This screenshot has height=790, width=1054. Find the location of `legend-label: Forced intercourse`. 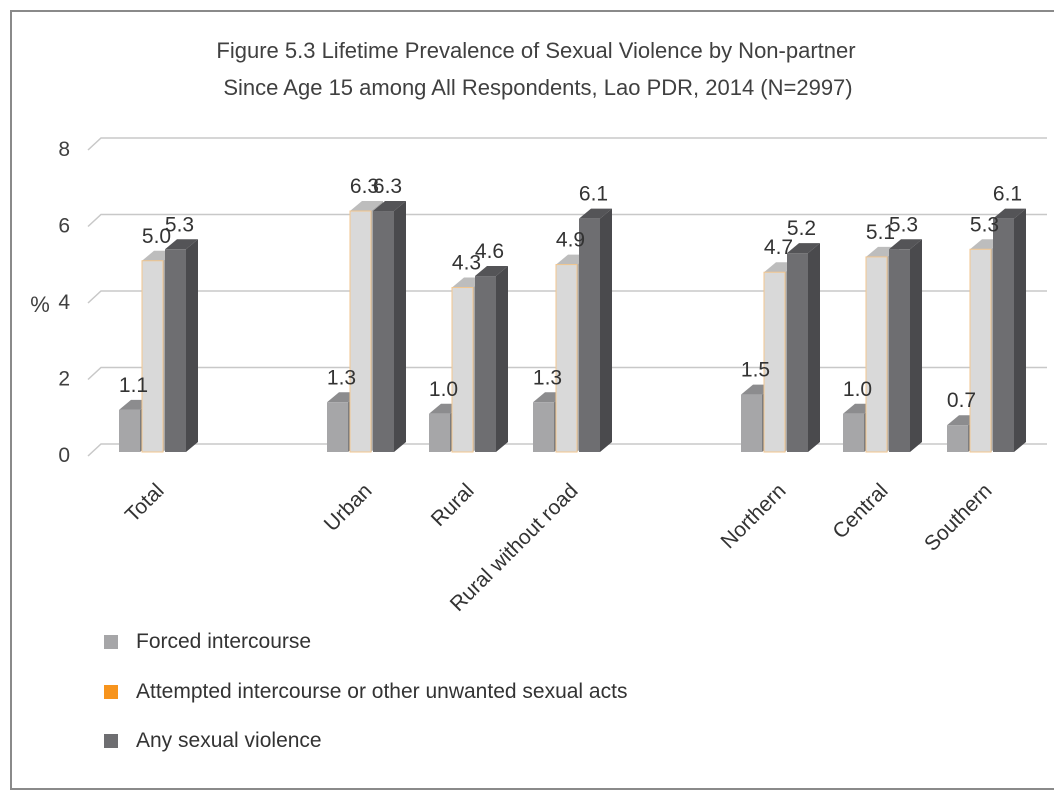

legend-label: Forced intercourse is located at coordinates (224, 641).